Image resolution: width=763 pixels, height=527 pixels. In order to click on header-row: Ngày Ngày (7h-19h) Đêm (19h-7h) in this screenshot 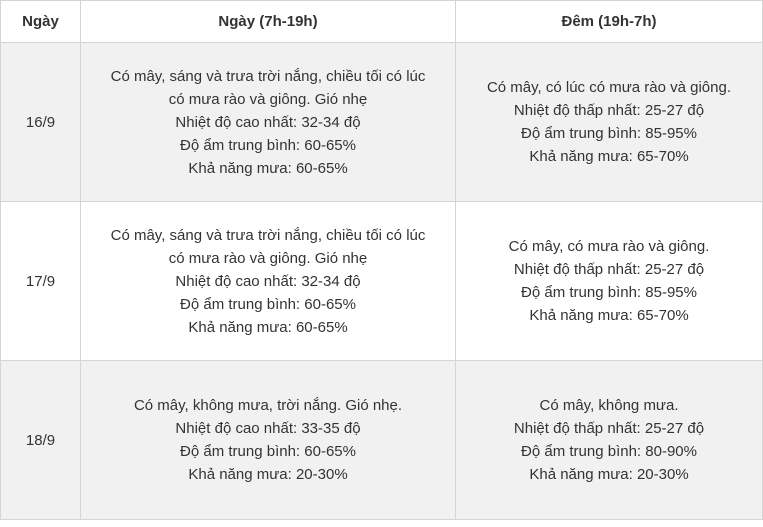, I will do `click(381, 21)`.